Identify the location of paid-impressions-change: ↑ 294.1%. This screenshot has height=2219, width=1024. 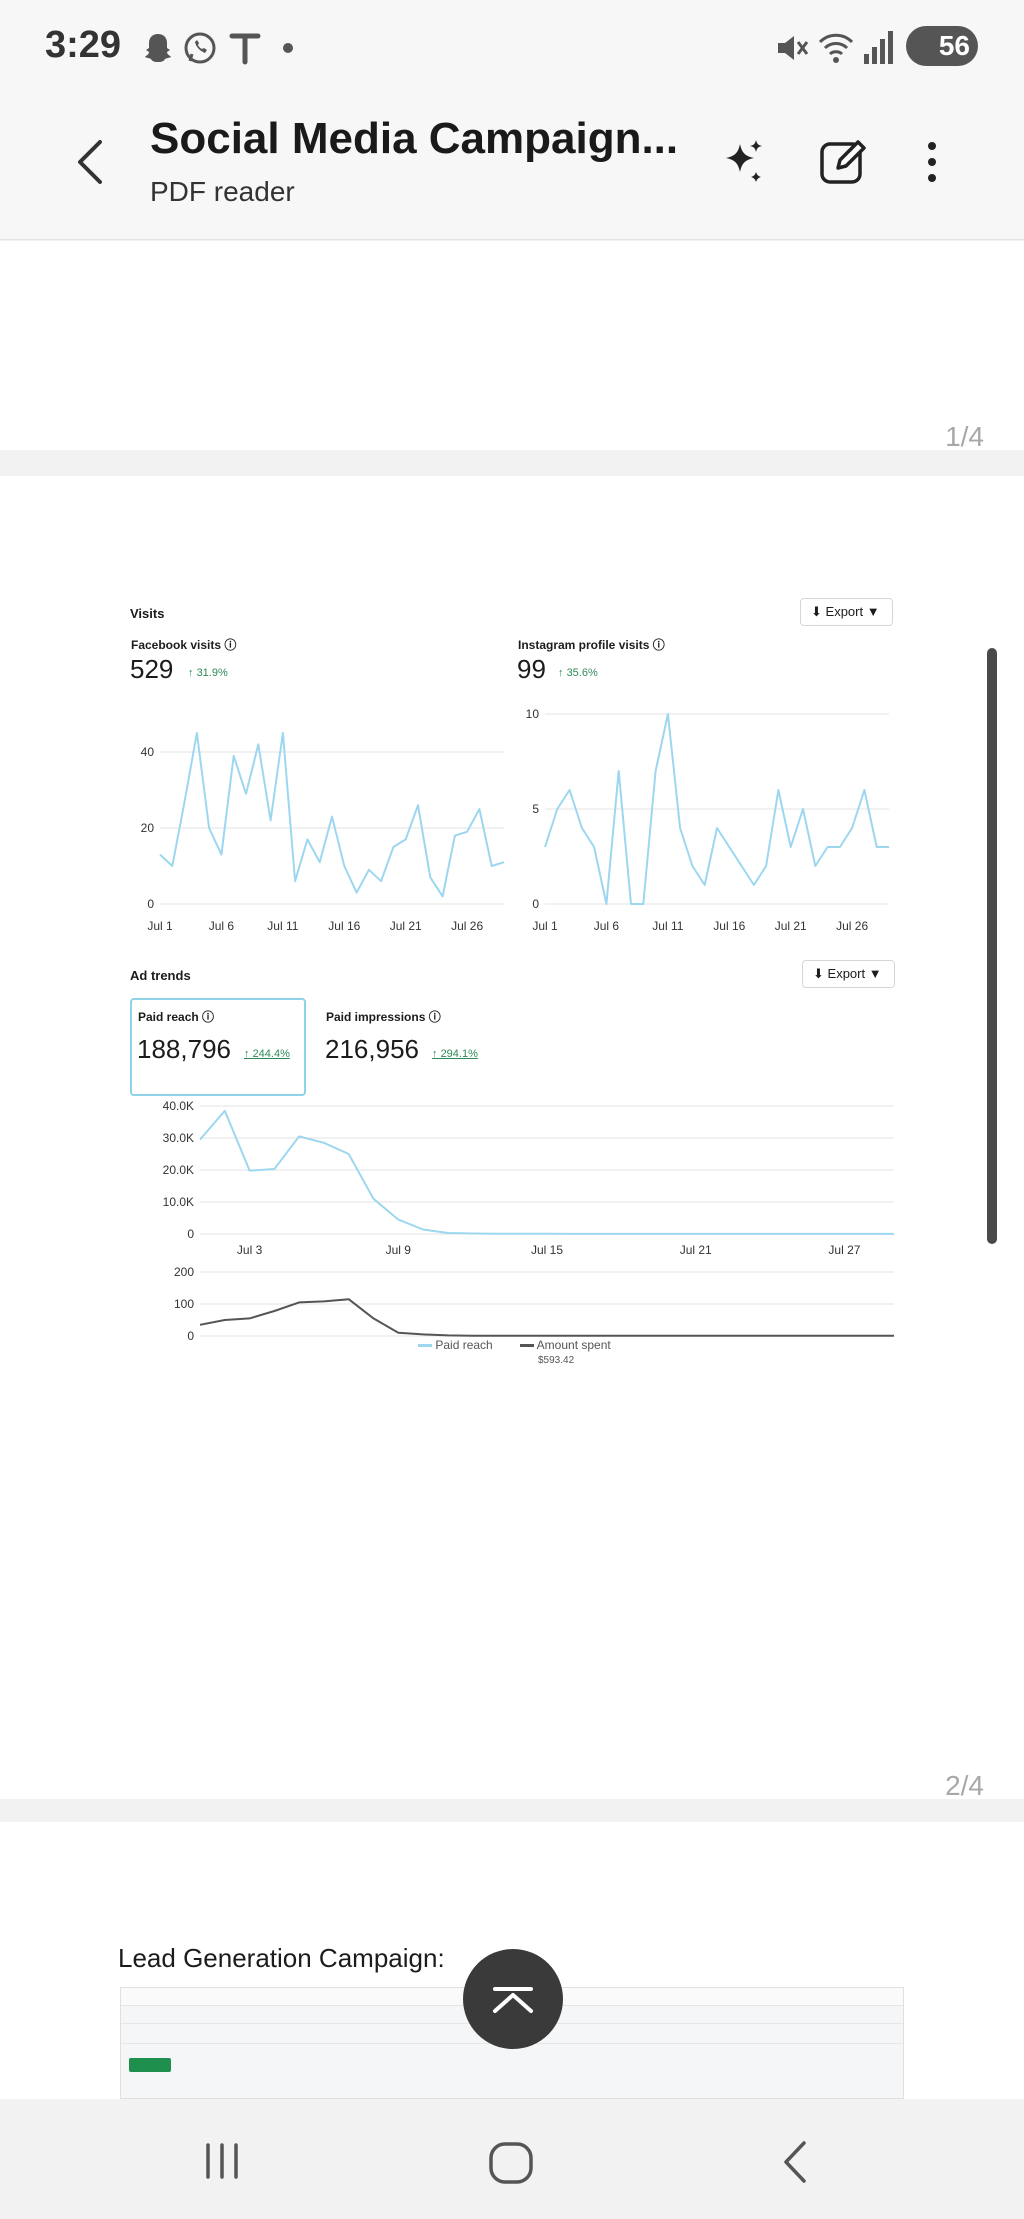
(455, 1054).